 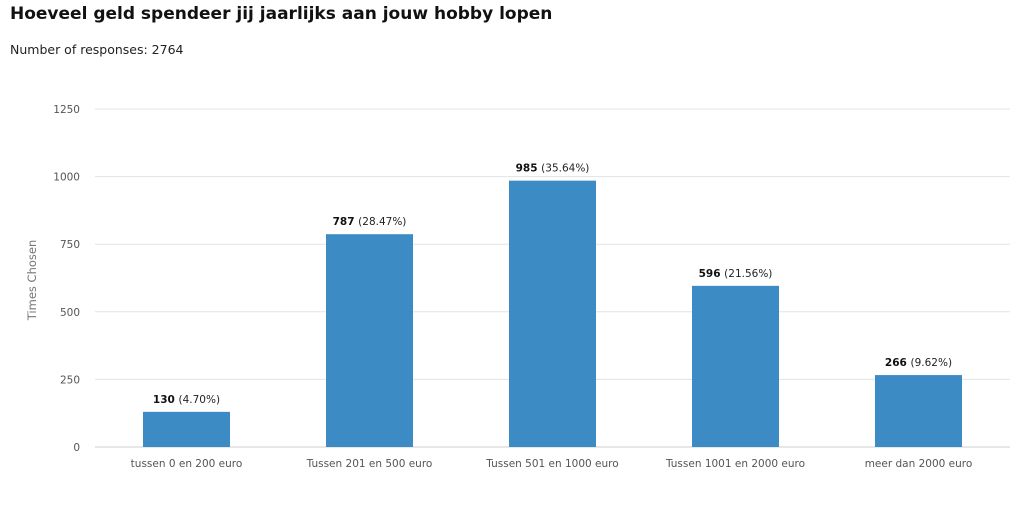 What do you see at coordinates (919, 464) in the screenshot?
I see `x-tick-label: meer dan 2000 euro` at bounding box center [919, 464].